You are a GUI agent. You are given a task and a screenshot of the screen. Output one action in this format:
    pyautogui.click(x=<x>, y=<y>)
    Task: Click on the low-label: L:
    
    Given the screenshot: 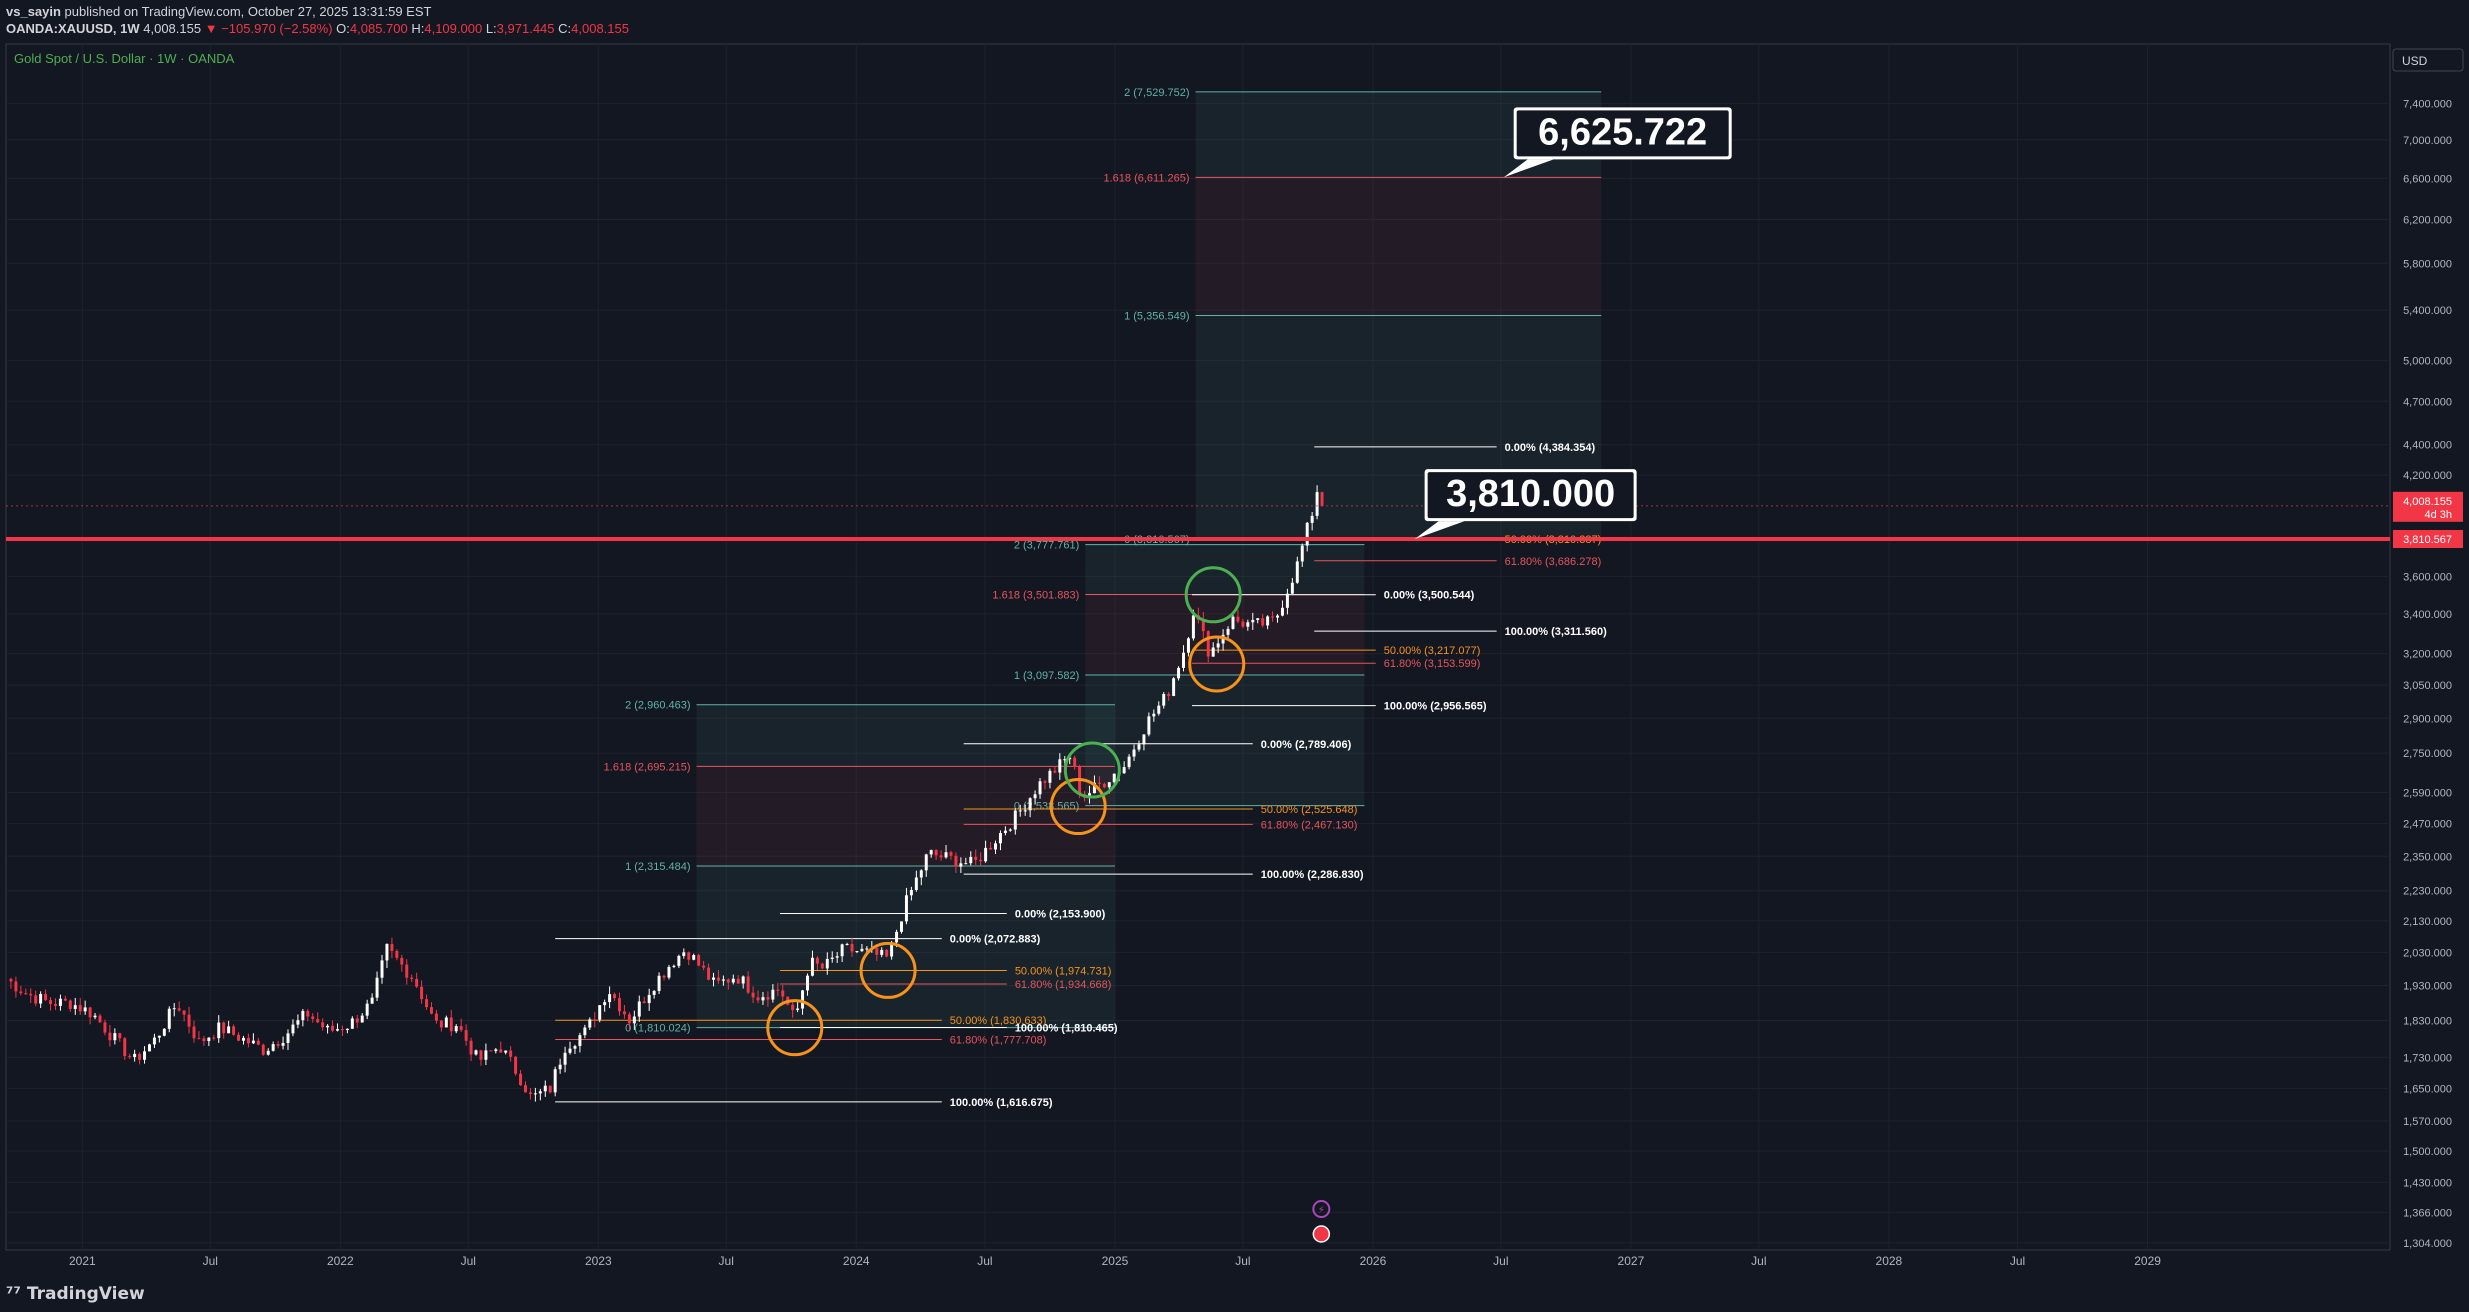 What is the action you would take?
    pyautogui.click(x=491, y=28)
    